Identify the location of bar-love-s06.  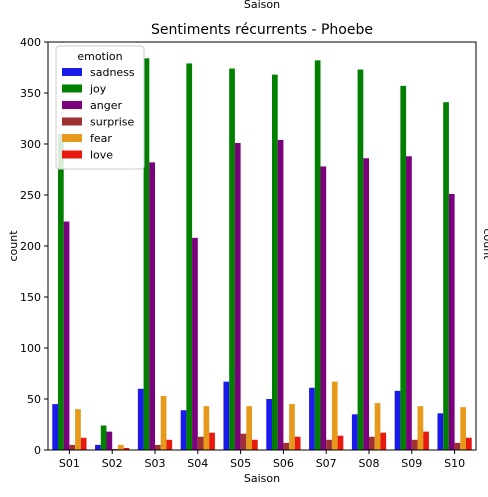
(297, 443).